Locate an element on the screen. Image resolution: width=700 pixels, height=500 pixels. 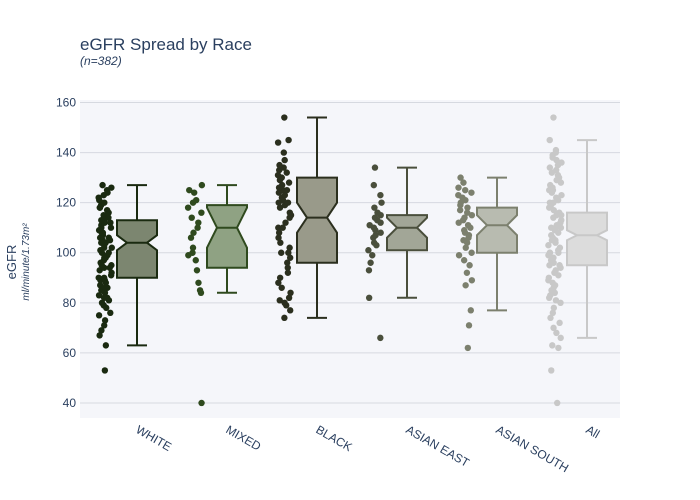
y-tick-label: 60 is located at coordinates (70, 353).